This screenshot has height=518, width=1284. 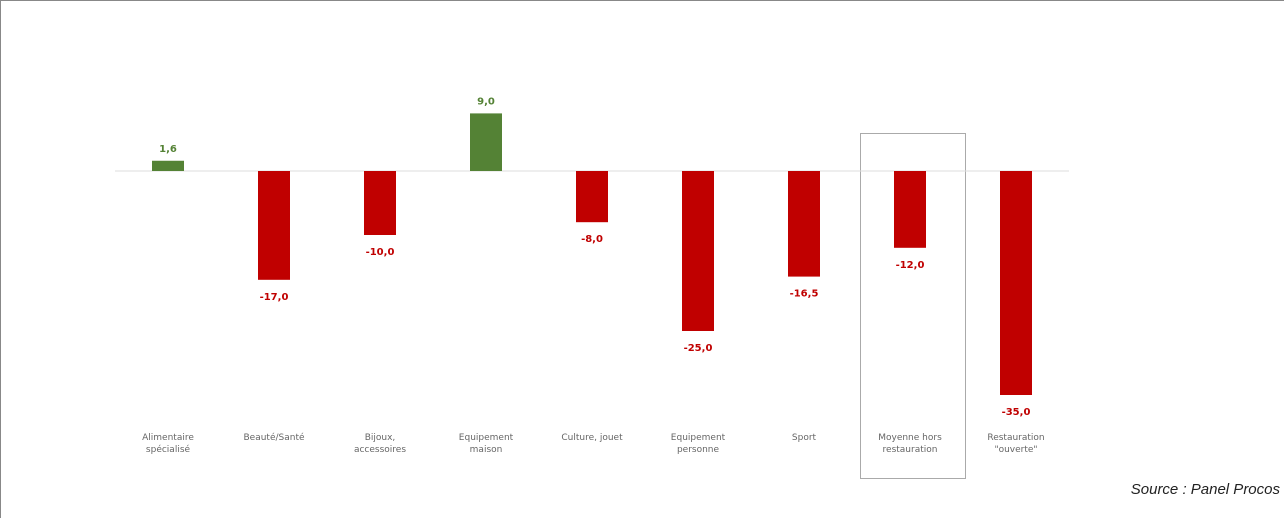 I want to click on value-label: -35,0, so click(x=1016, y=412).